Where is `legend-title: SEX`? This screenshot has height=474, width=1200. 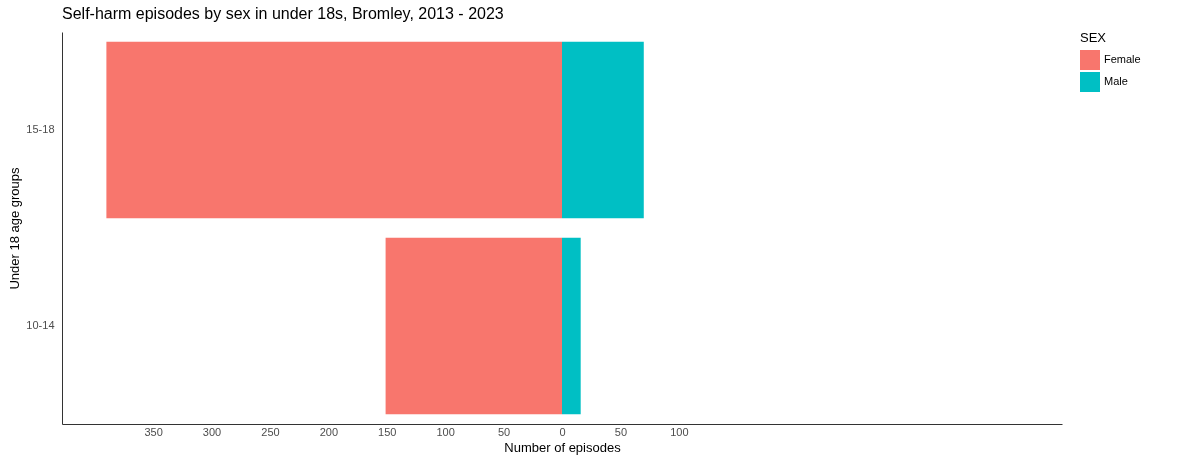
legend-title: SEX is located at coordinates (1093, 37).